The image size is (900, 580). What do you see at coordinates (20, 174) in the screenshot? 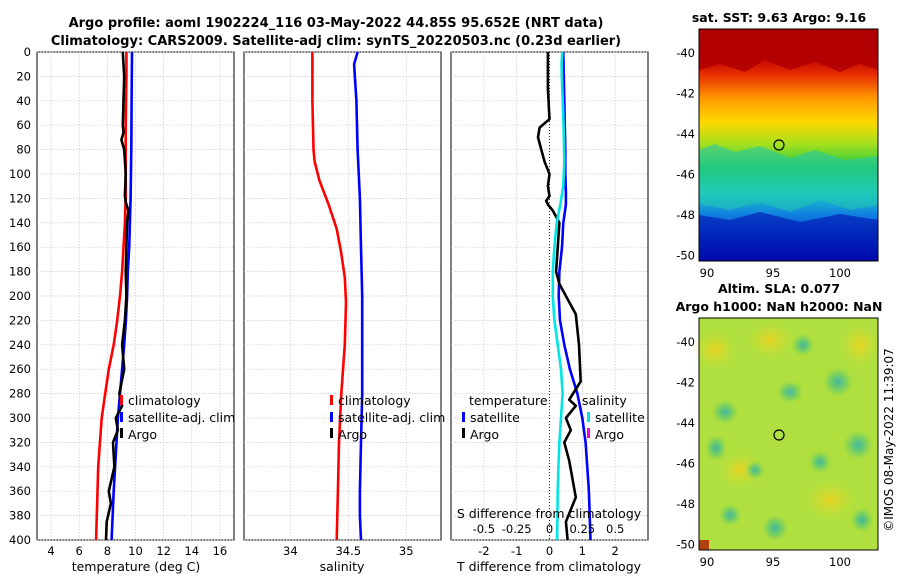
I see `y-tick-label: 100` at bounding box center [20, 174].